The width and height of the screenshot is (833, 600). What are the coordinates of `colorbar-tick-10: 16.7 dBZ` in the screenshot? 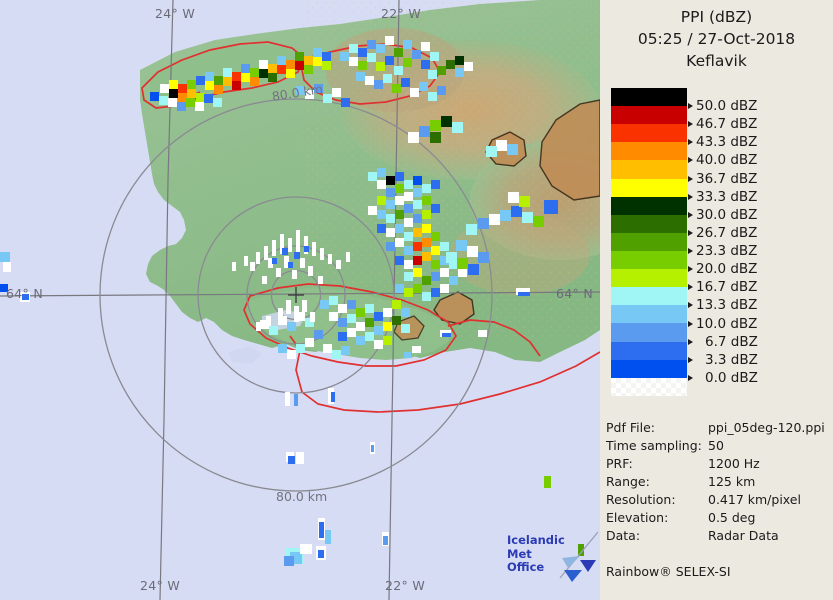 It's located at (723, 287).